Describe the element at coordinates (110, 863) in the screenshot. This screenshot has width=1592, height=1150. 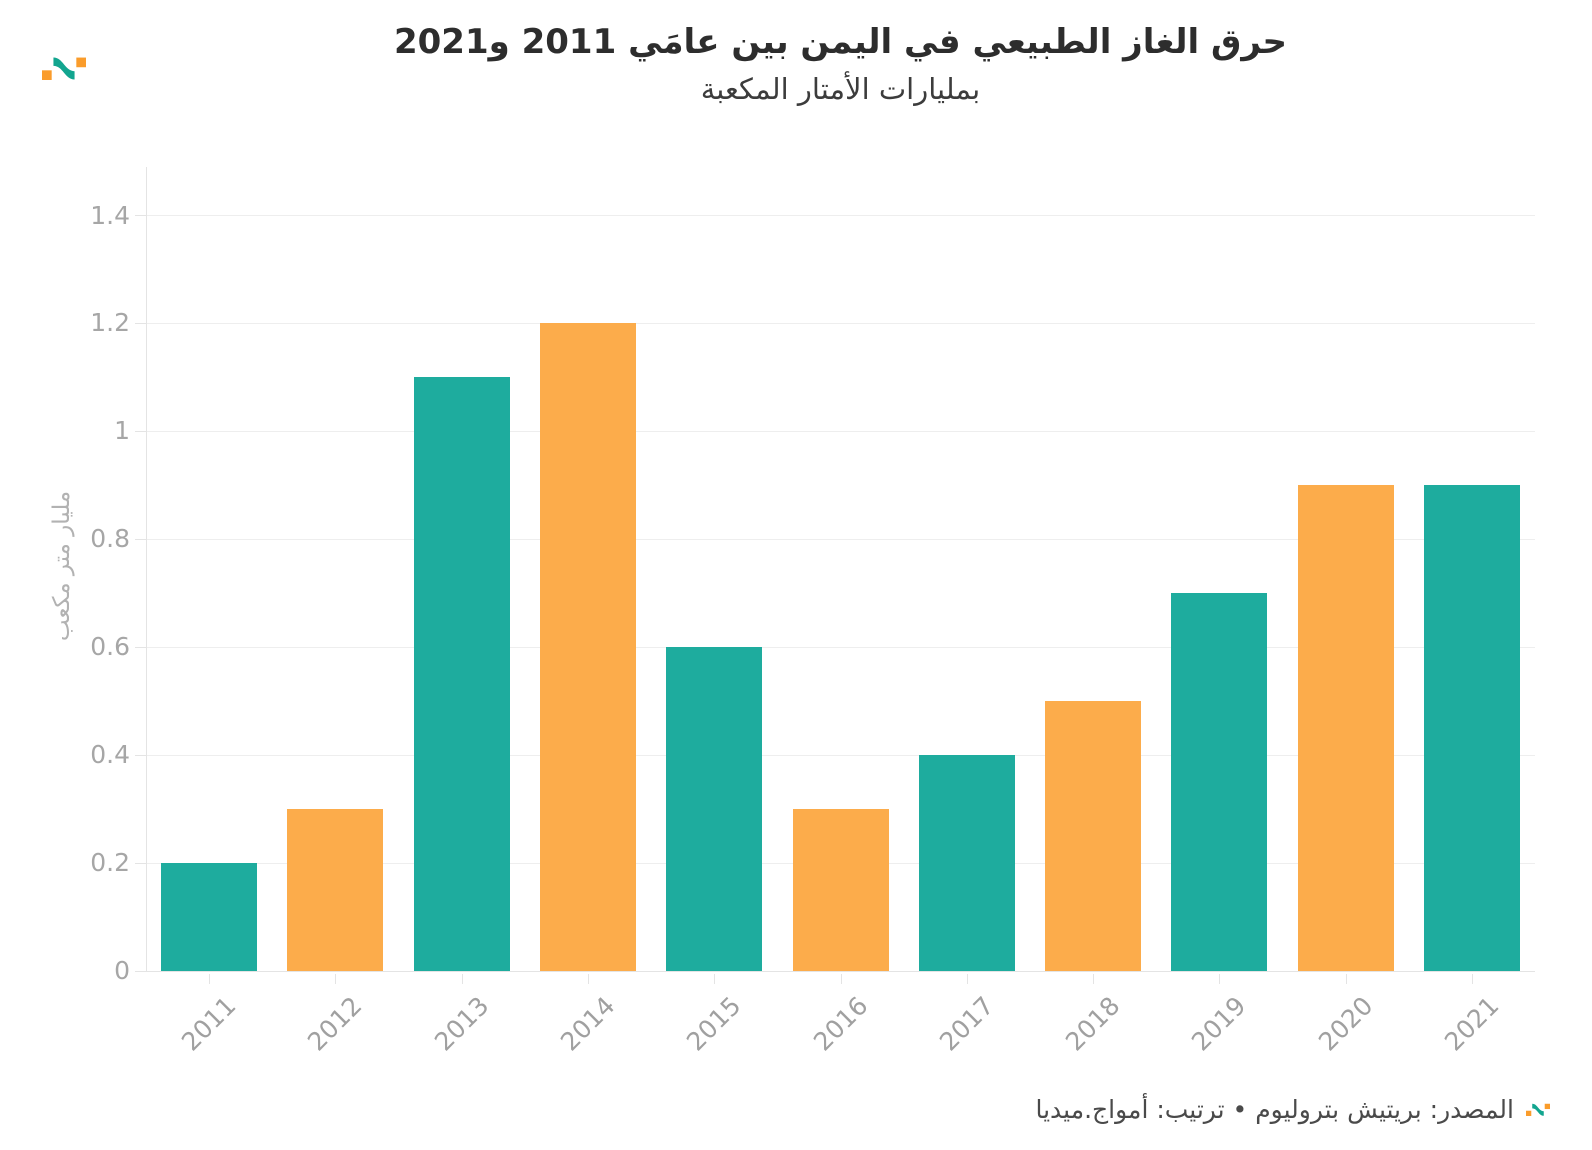
I see `y-tick-label: 0.2` at that location.